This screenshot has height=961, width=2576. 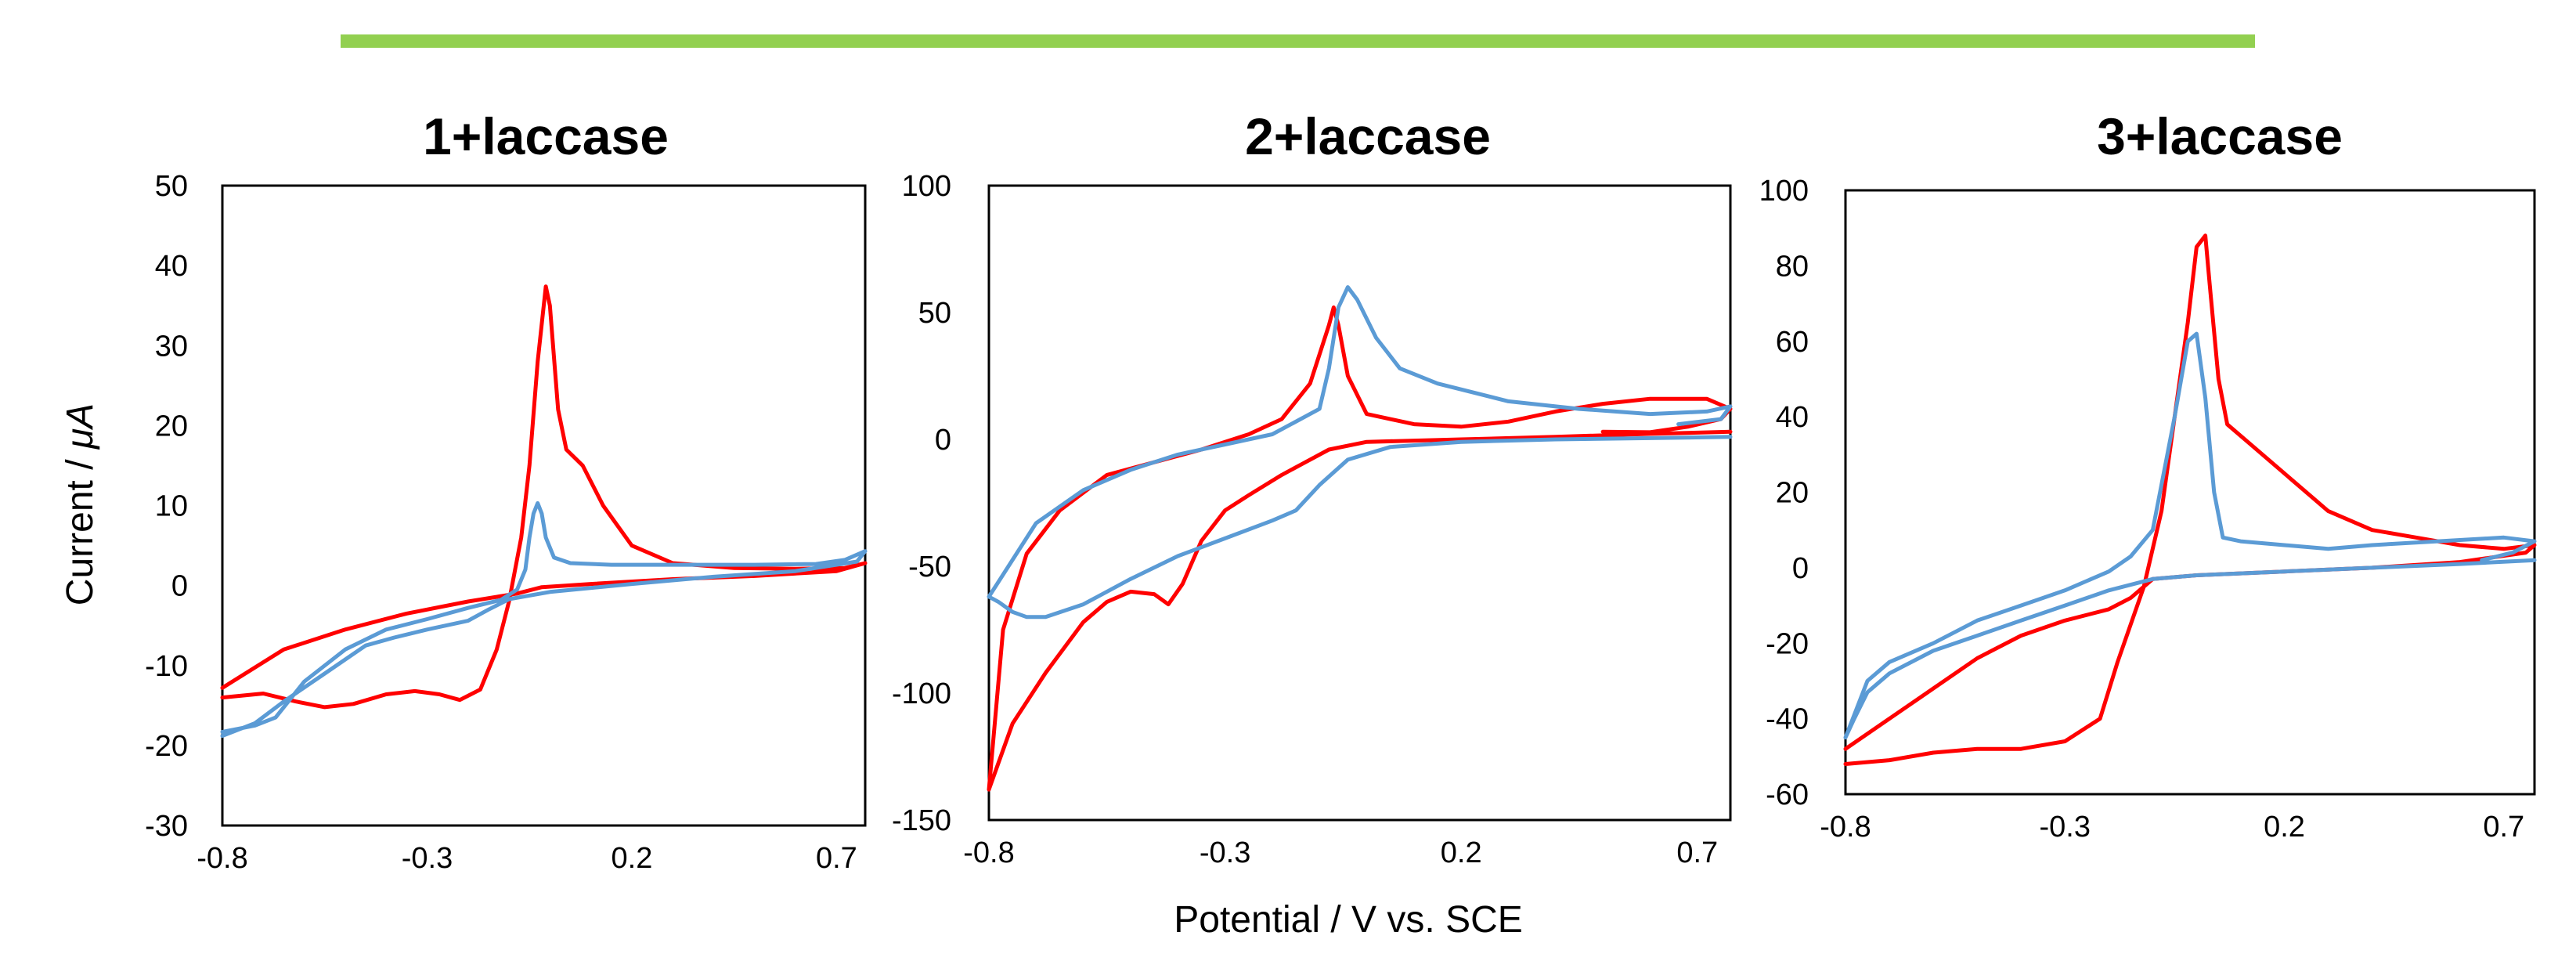 What do you see at coordinates (921, 820) in the screenshot?
I see `y-tick-label: -150` at bounding box center [921, 820].